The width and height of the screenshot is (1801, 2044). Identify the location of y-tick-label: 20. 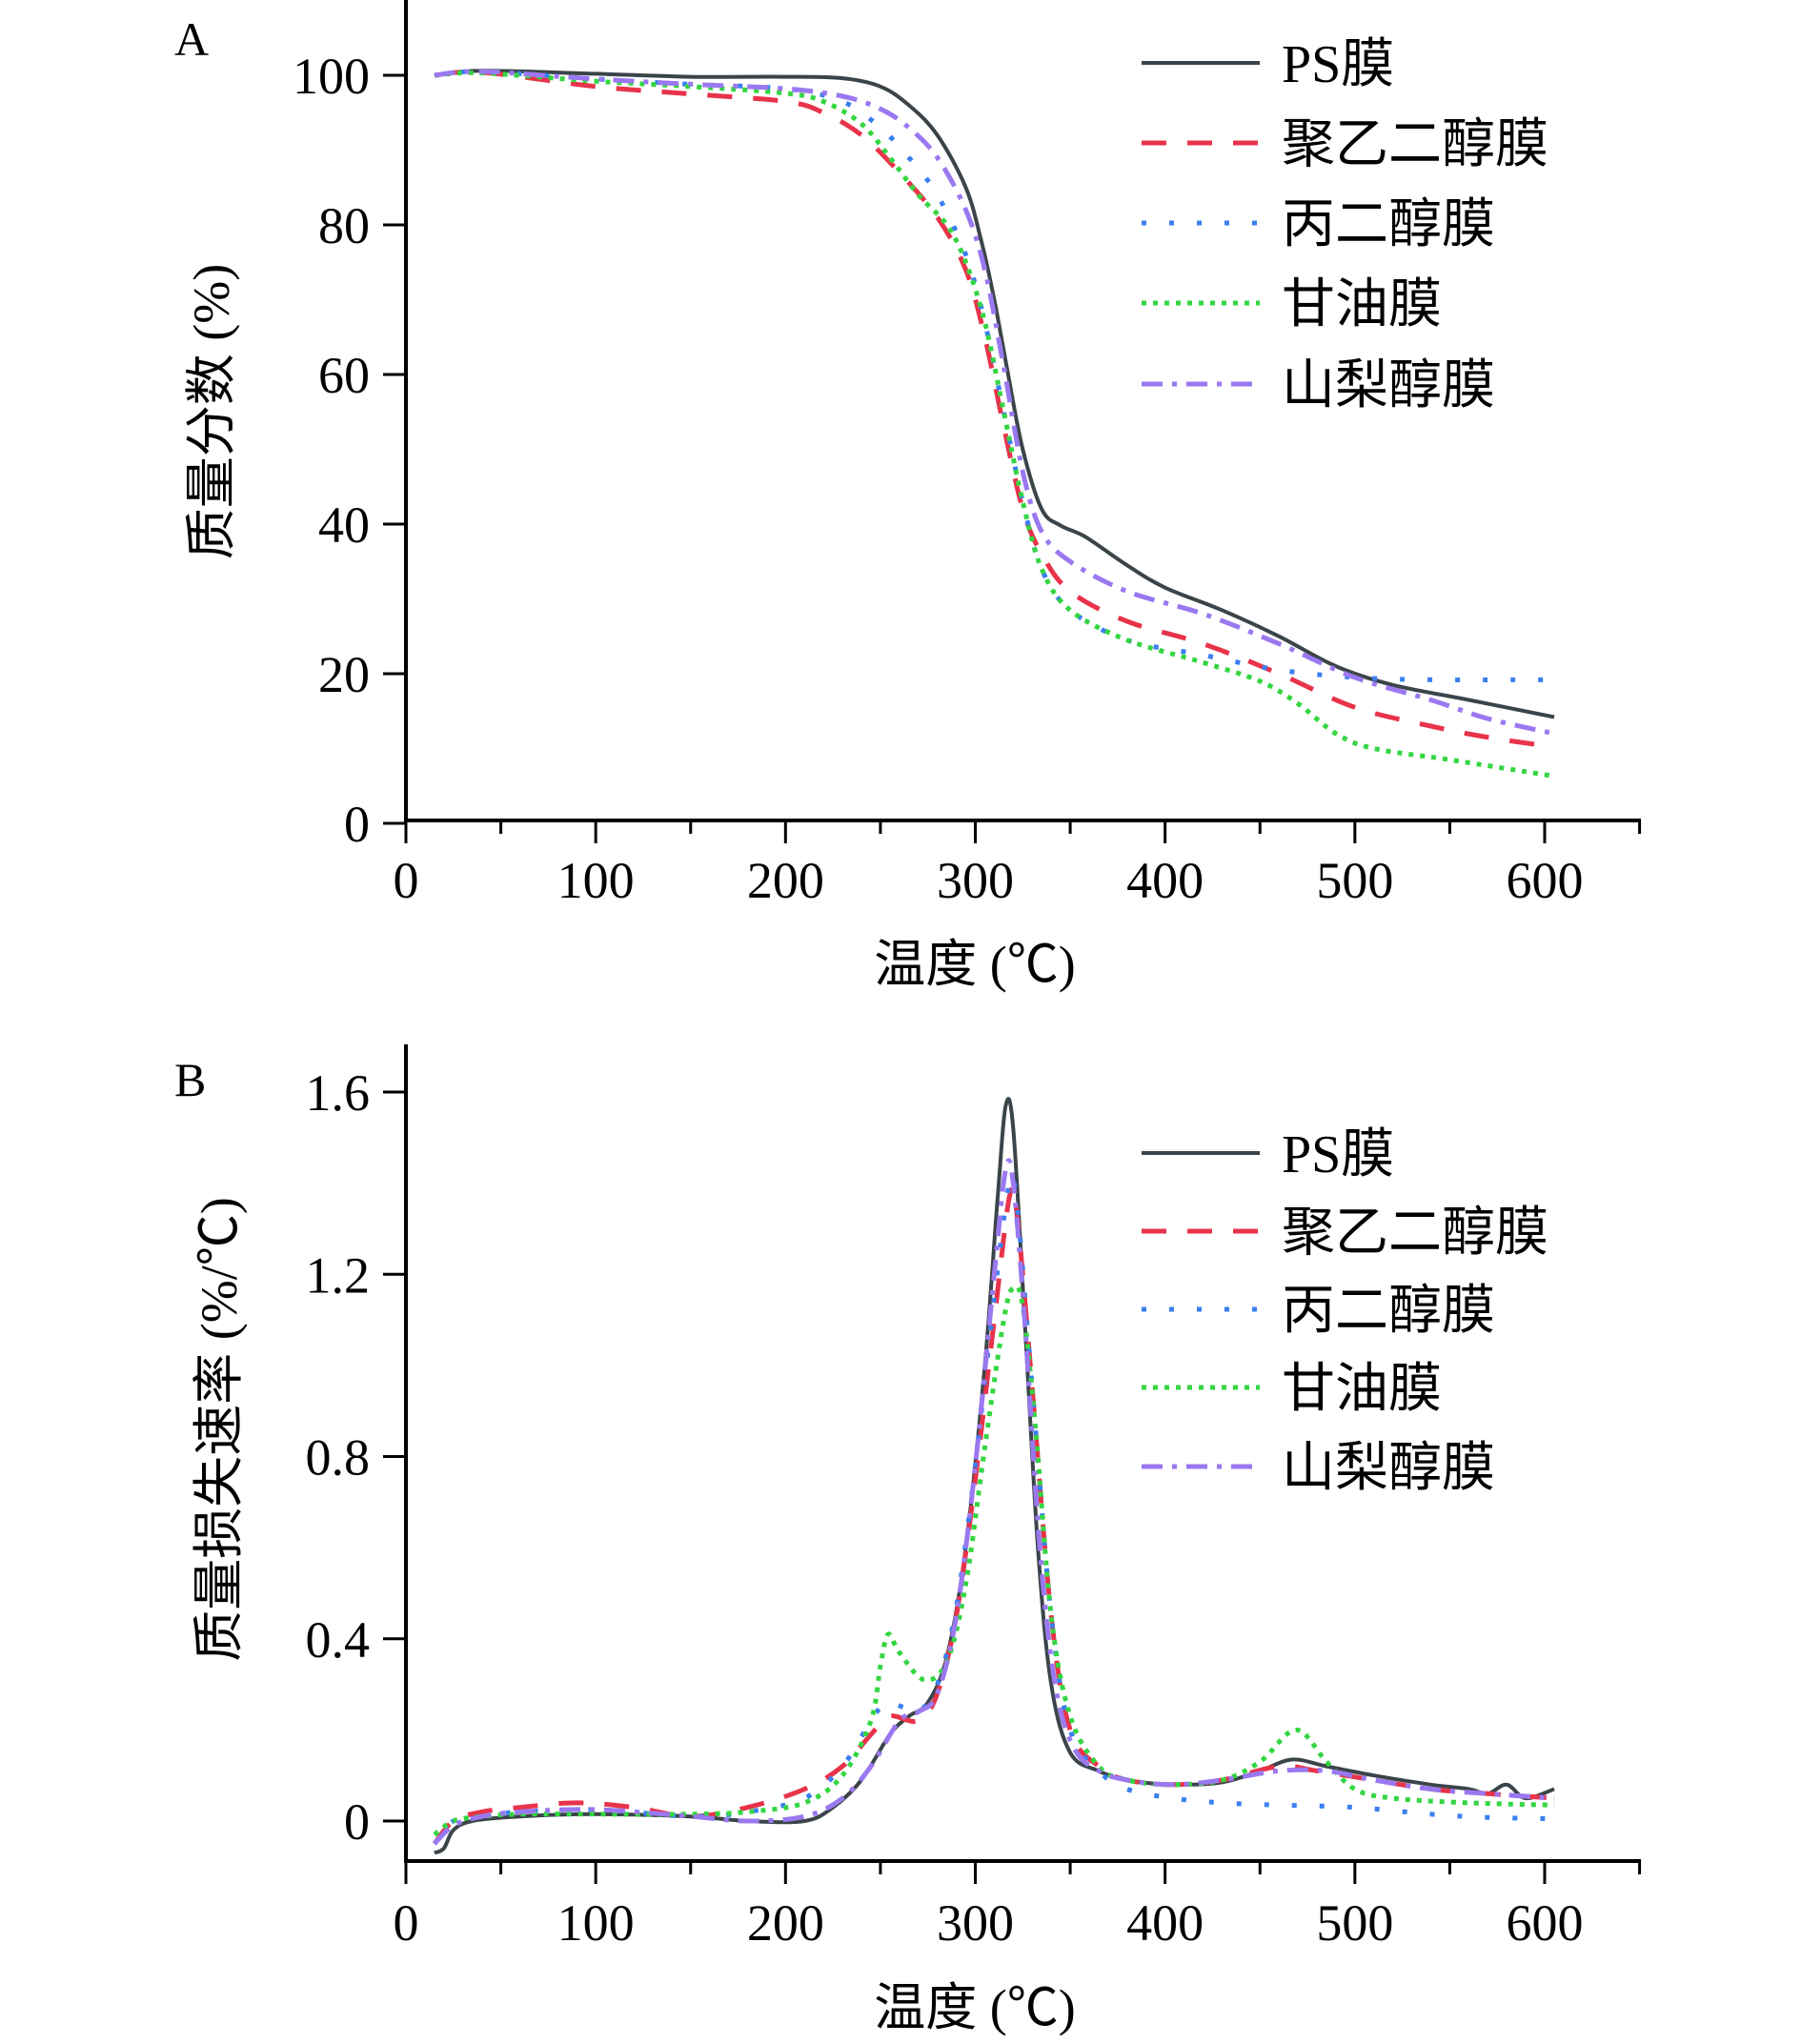
(344, 674).